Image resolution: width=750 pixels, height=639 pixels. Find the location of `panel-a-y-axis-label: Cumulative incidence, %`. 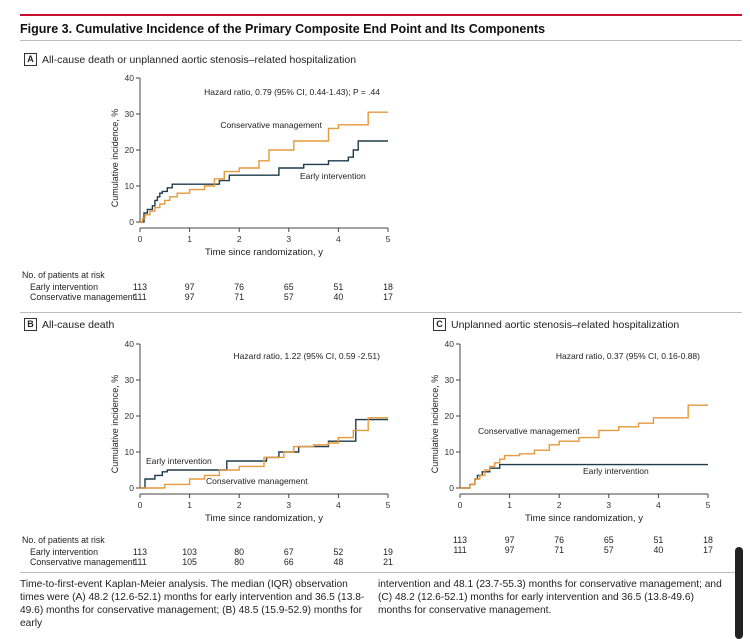

panel-a-y-axis-label: Cumulative incidence, % is located at coordinates (115, 158).